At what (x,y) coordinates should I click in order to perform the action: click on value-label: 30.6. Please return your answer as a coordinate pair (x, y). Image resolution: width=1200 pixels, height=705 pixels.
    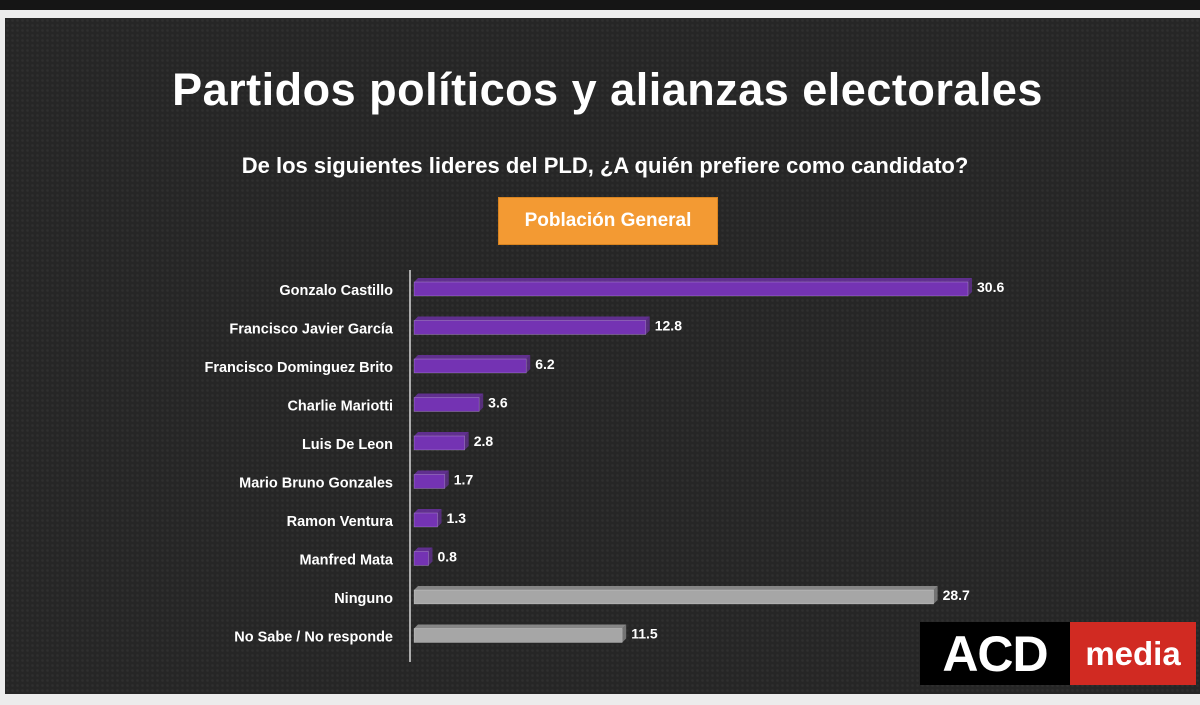
    Looking at the image, I should click on (990, 287).